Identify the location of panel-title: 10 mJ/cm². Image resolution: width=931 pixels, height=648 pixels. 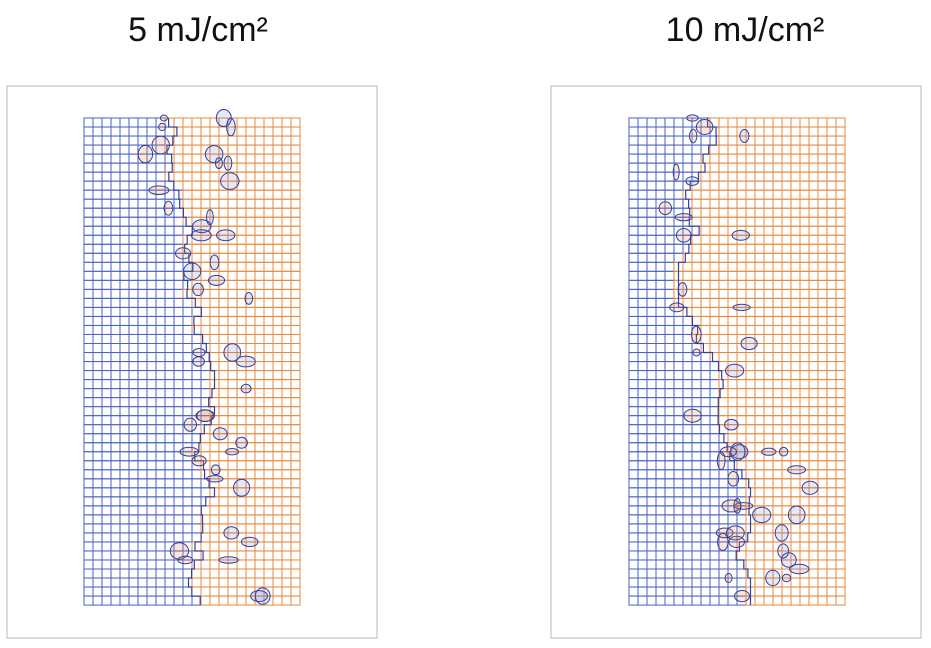
(745, 30).